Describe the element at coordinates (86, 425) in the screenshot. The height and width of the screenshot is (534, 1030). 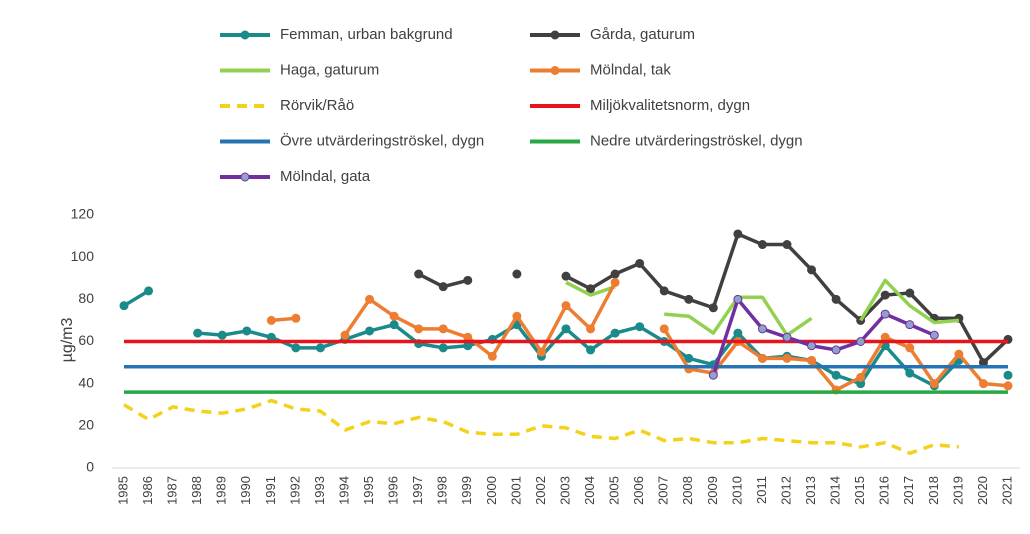
I see `y-tick-label: 20` at that location.